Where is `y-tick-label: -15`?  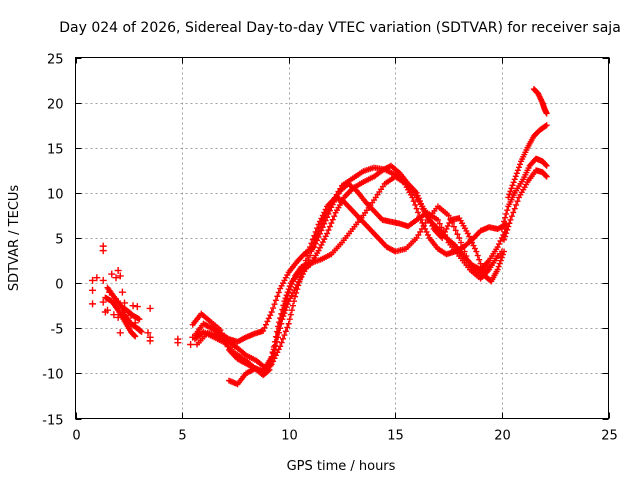
y-tick-label: -15 is located at coordinates (52, 421).